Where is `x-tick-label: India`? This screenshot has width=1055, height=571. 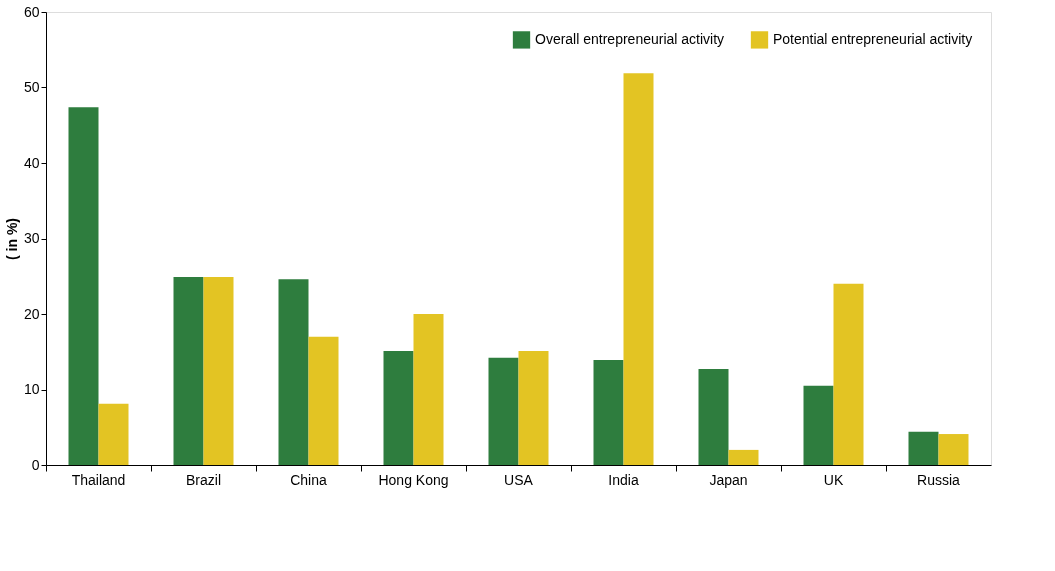 x-tick-label: India is located at coordinates (623, 479).